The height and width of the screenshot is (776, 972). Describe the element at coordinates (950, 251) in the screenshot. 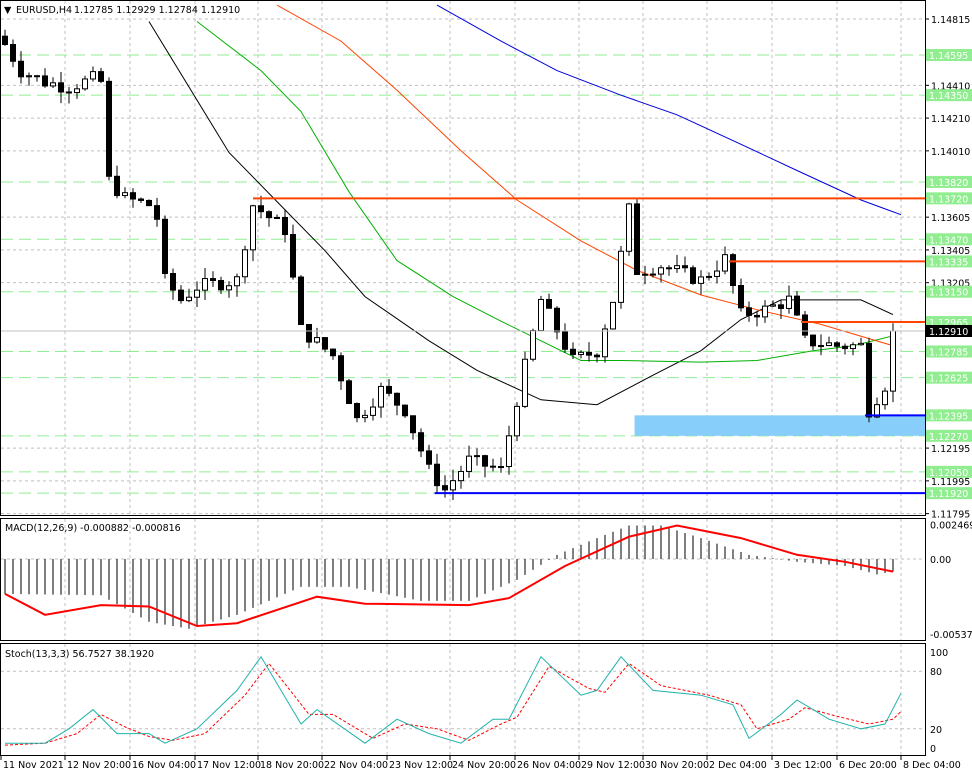

I see `price-tick-label: 1.13405` at that location.